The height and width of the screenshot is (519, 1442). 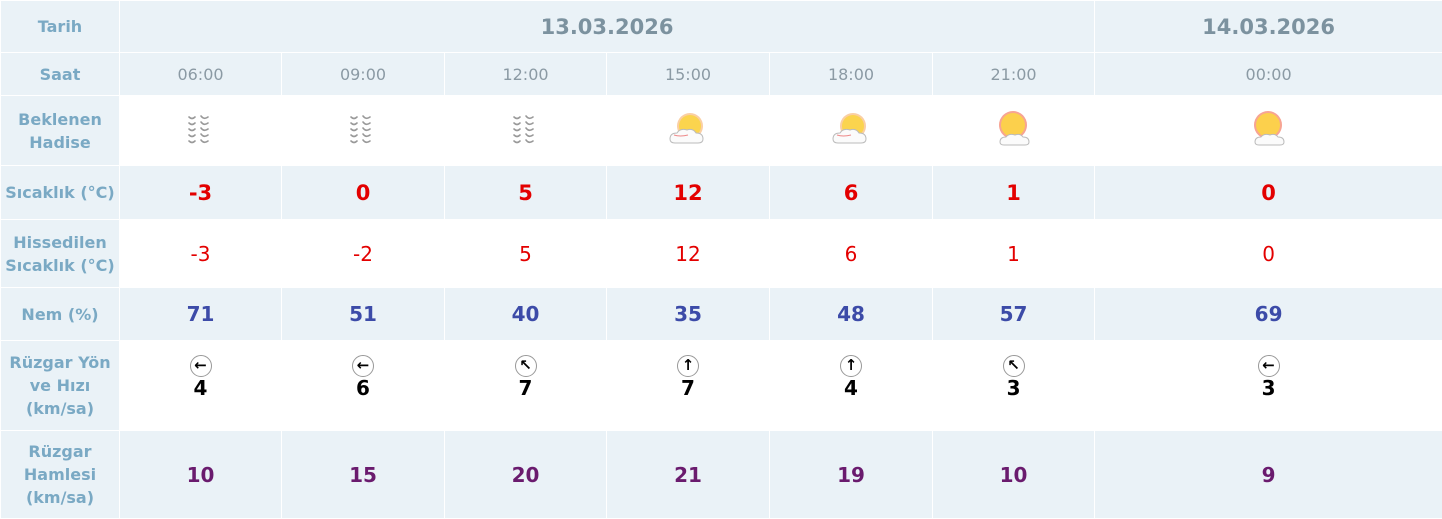 I want to click on wind-cell: ←3, so click(x=1268, y=386).